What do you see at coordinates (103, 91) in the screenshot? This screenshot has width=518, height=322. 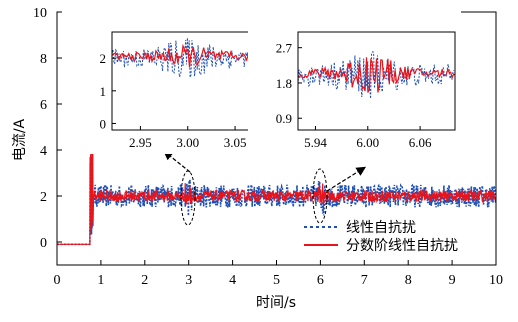 I see `inset-y-tick-label: 1` at bounding box center [103, 91].